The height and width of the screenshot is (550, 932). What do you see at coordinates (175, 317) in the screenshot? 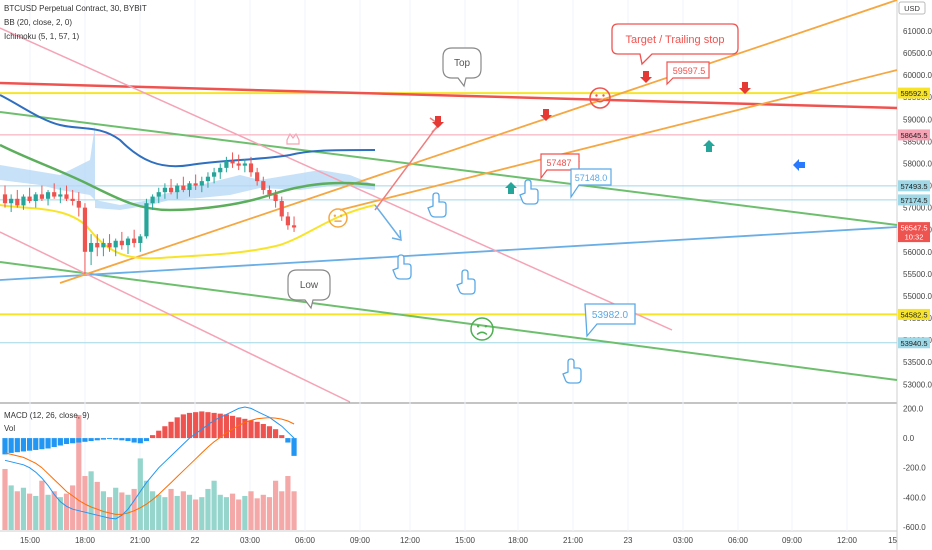
I see `trendline-pink-lower` at bounding box center [175, 317].